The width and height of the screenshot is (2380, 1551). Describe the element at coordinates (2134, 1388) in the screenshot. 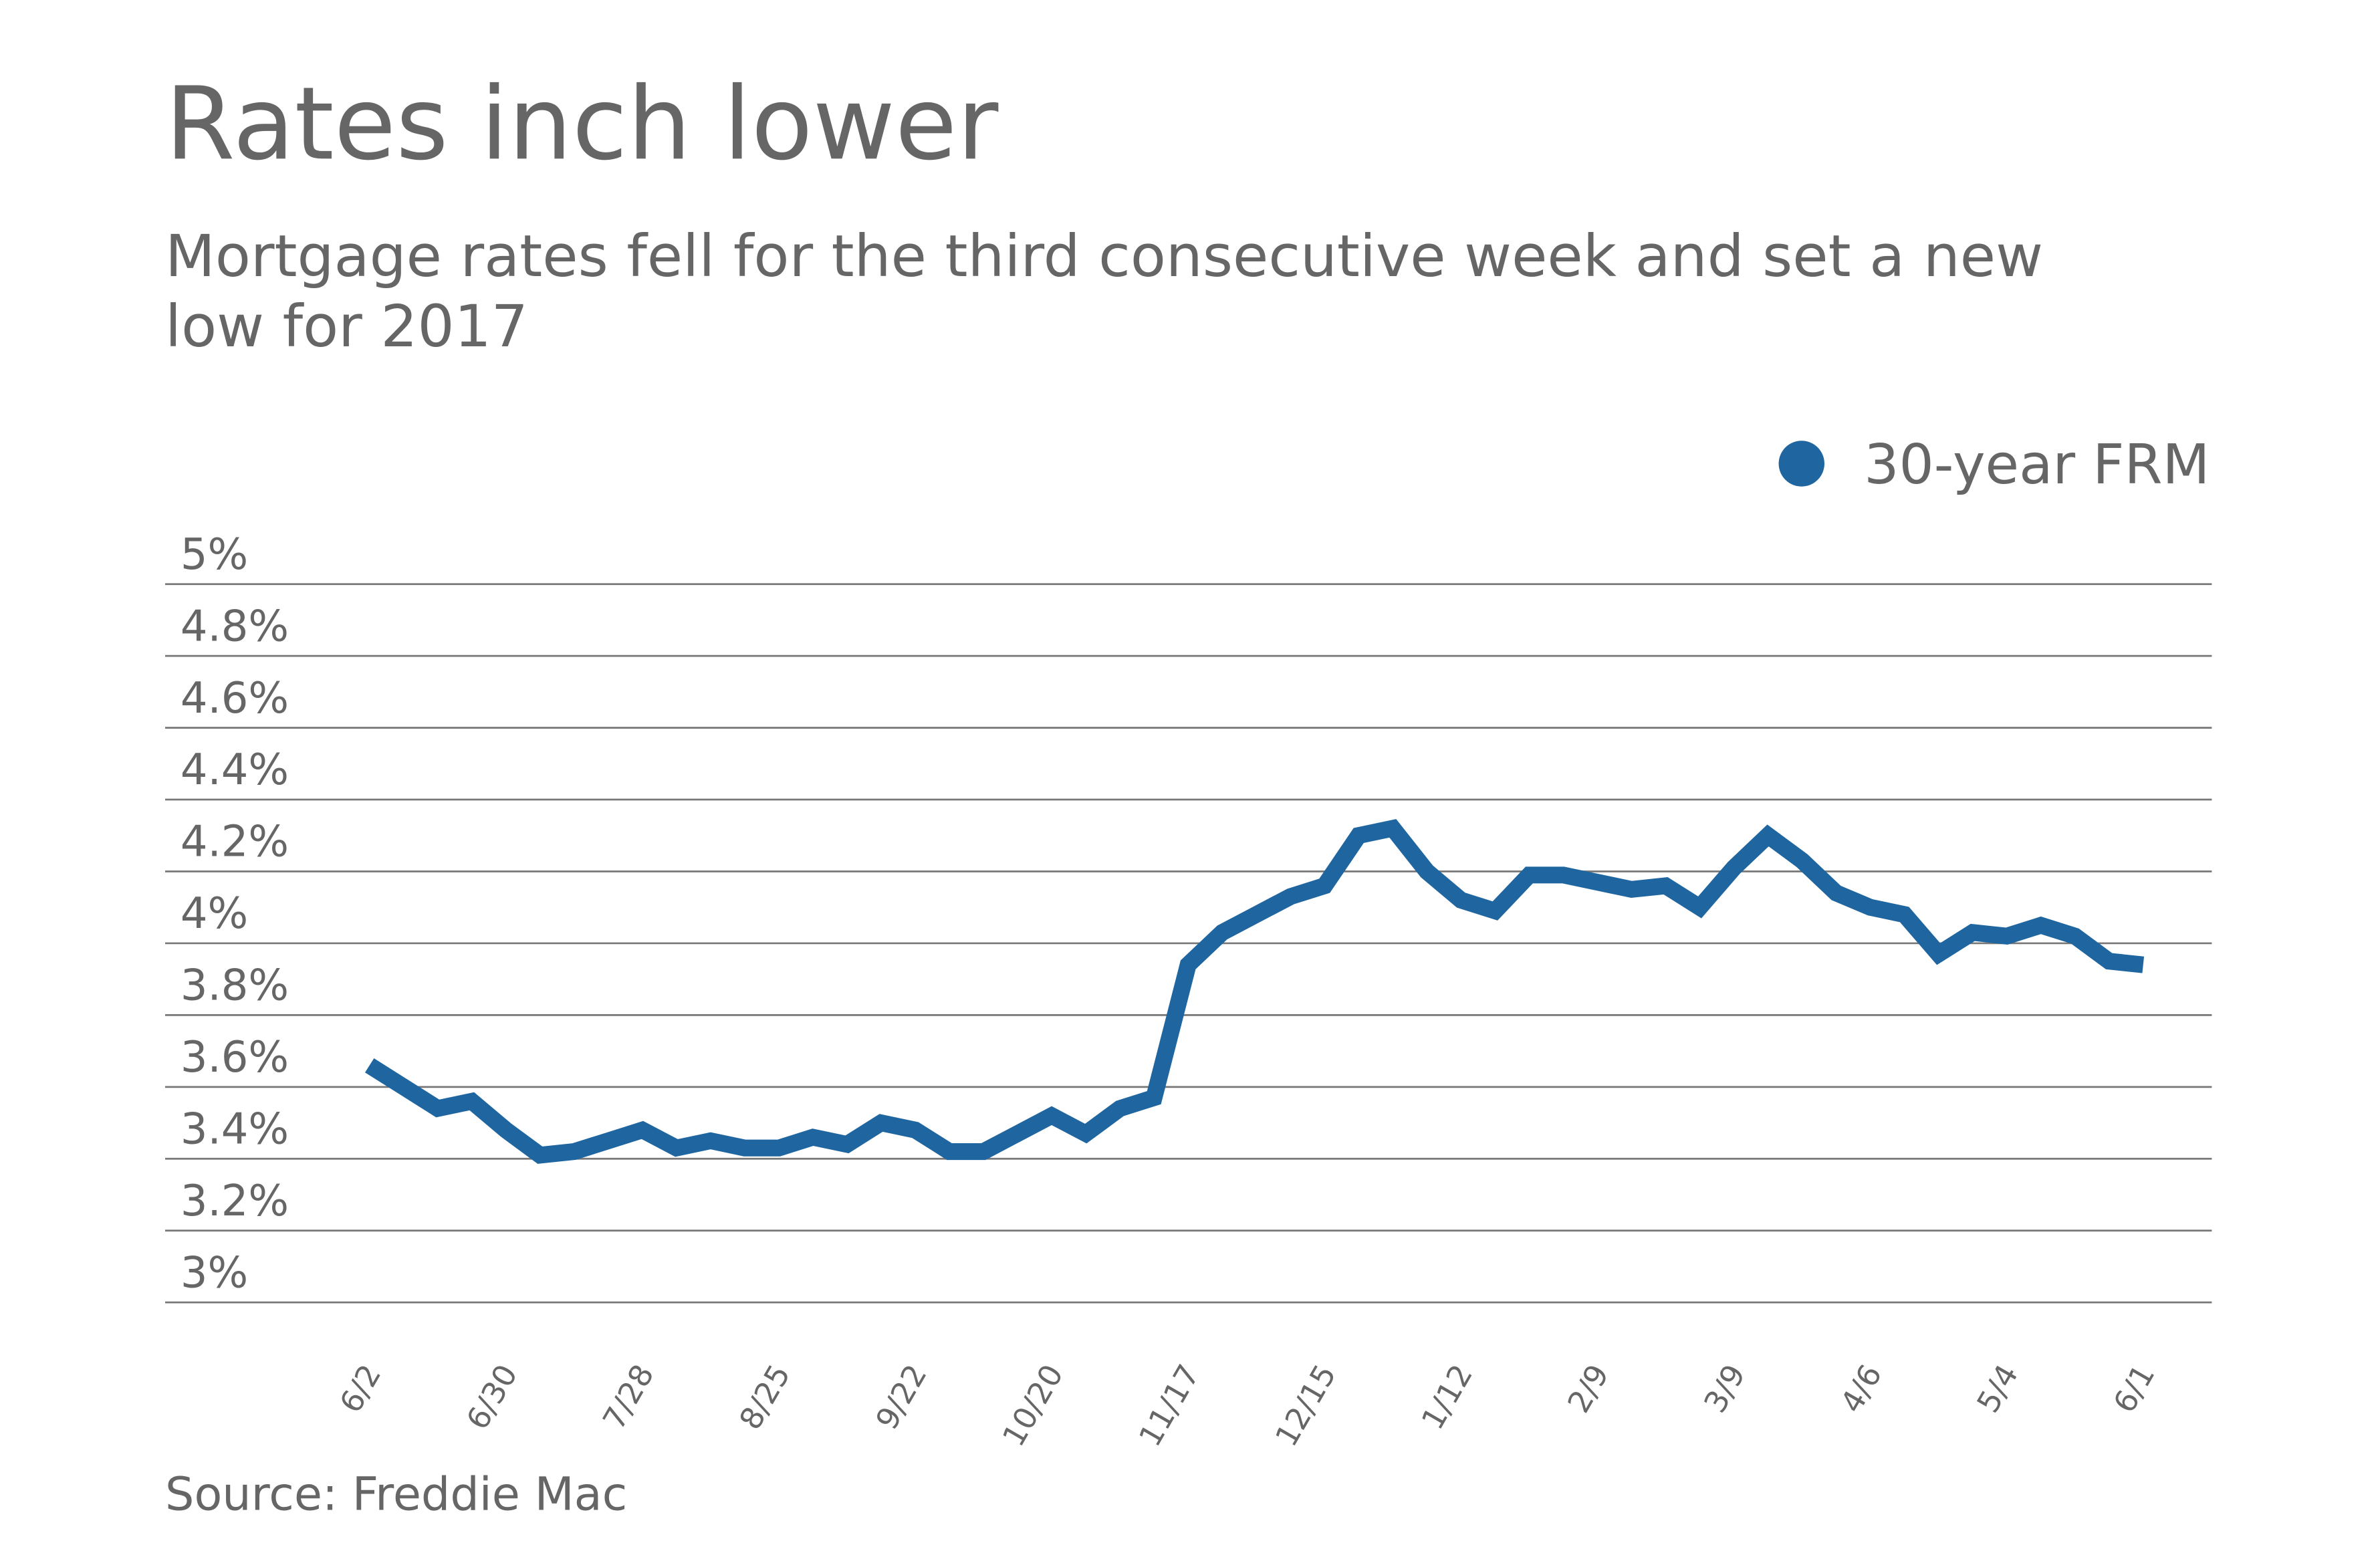

I see `x-tick-label: 6/1` at that location.